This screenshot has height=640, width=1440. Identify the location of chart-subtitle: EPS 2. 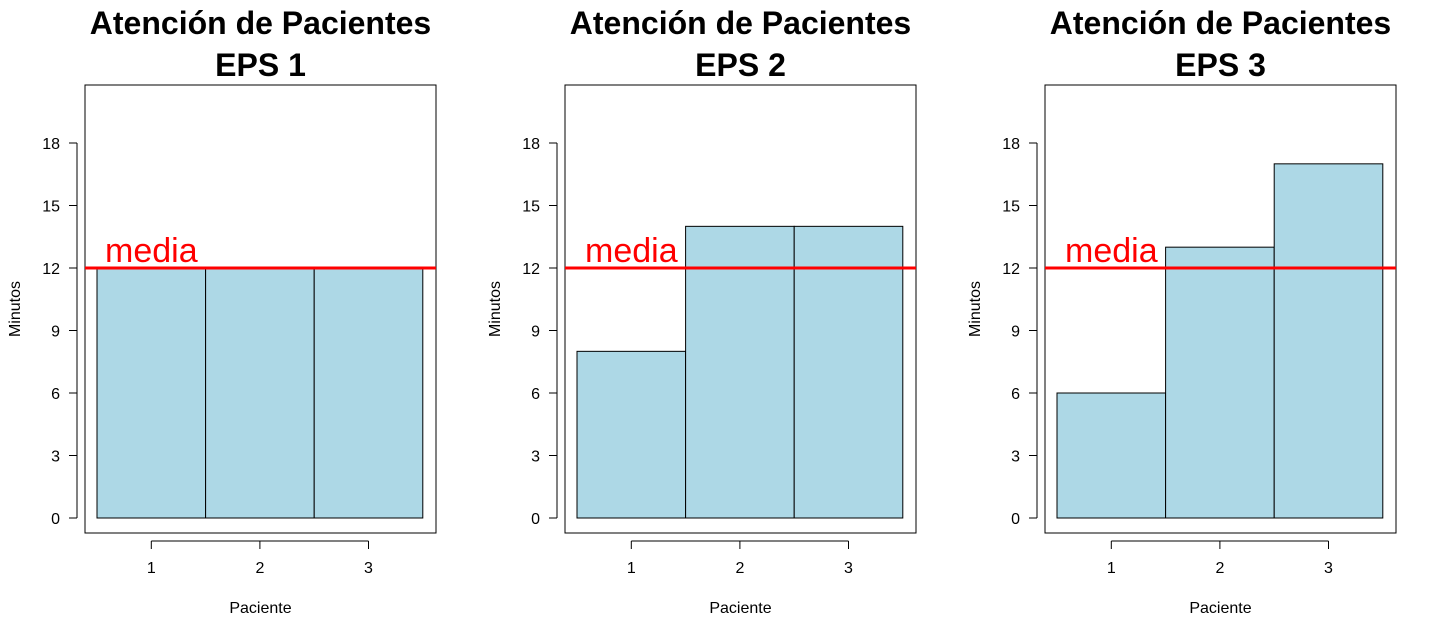
(740, 65).